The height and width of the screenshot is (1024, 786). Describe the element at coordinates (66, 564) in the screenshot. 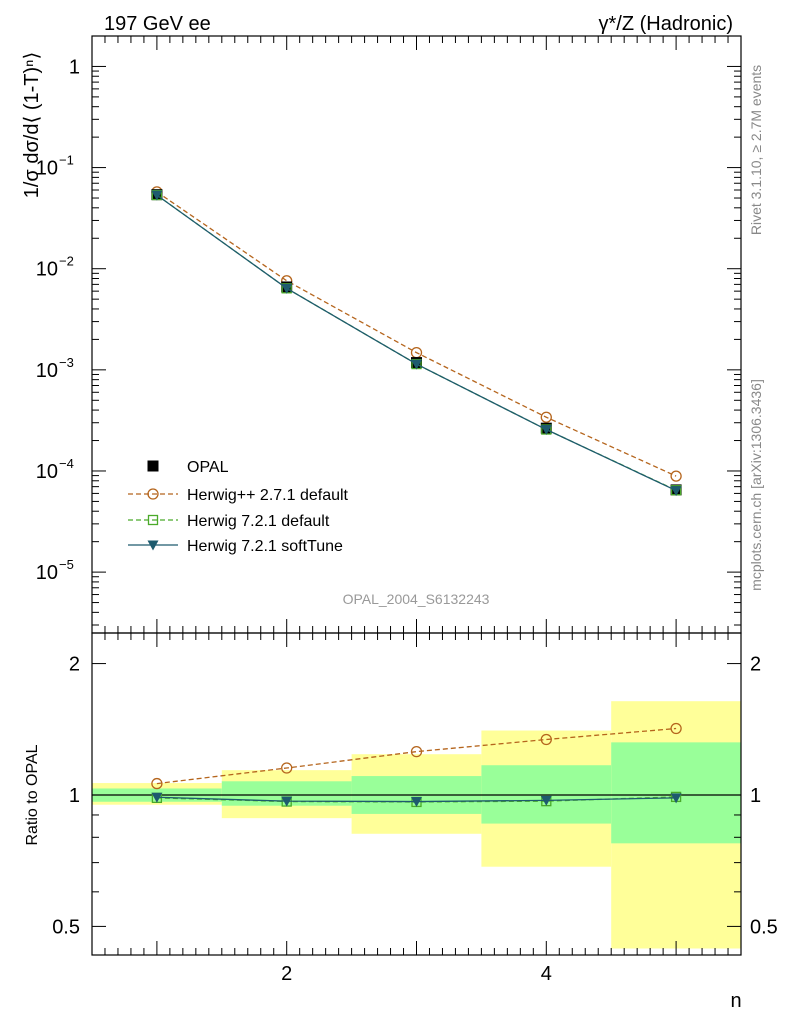

I see `main-y-tick-exponent: −5` at that location.